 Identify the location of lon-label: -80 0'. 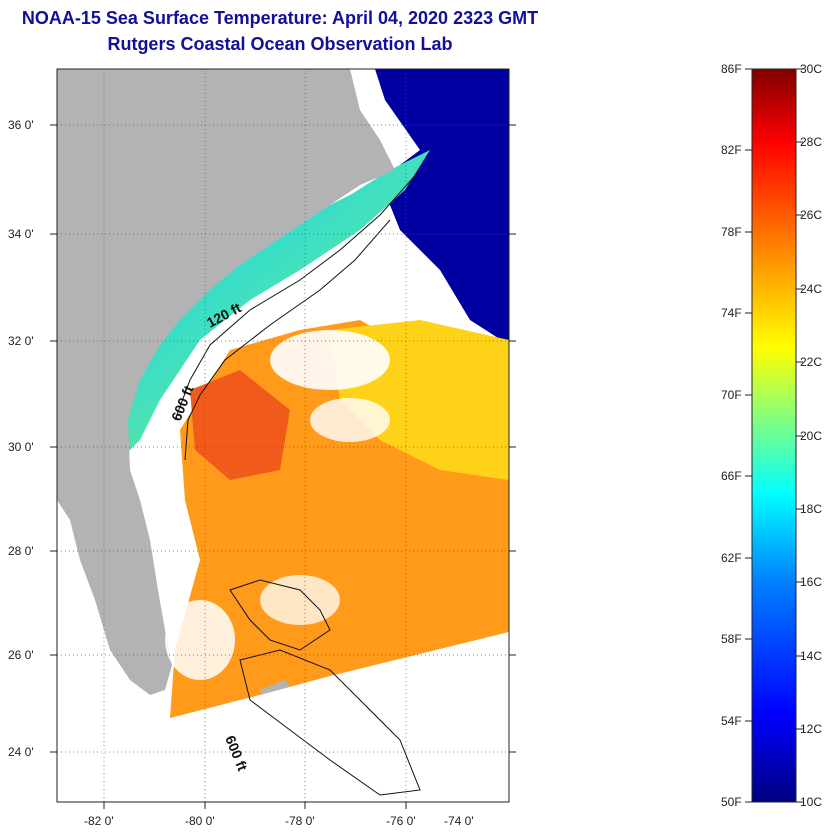
(200, 821).